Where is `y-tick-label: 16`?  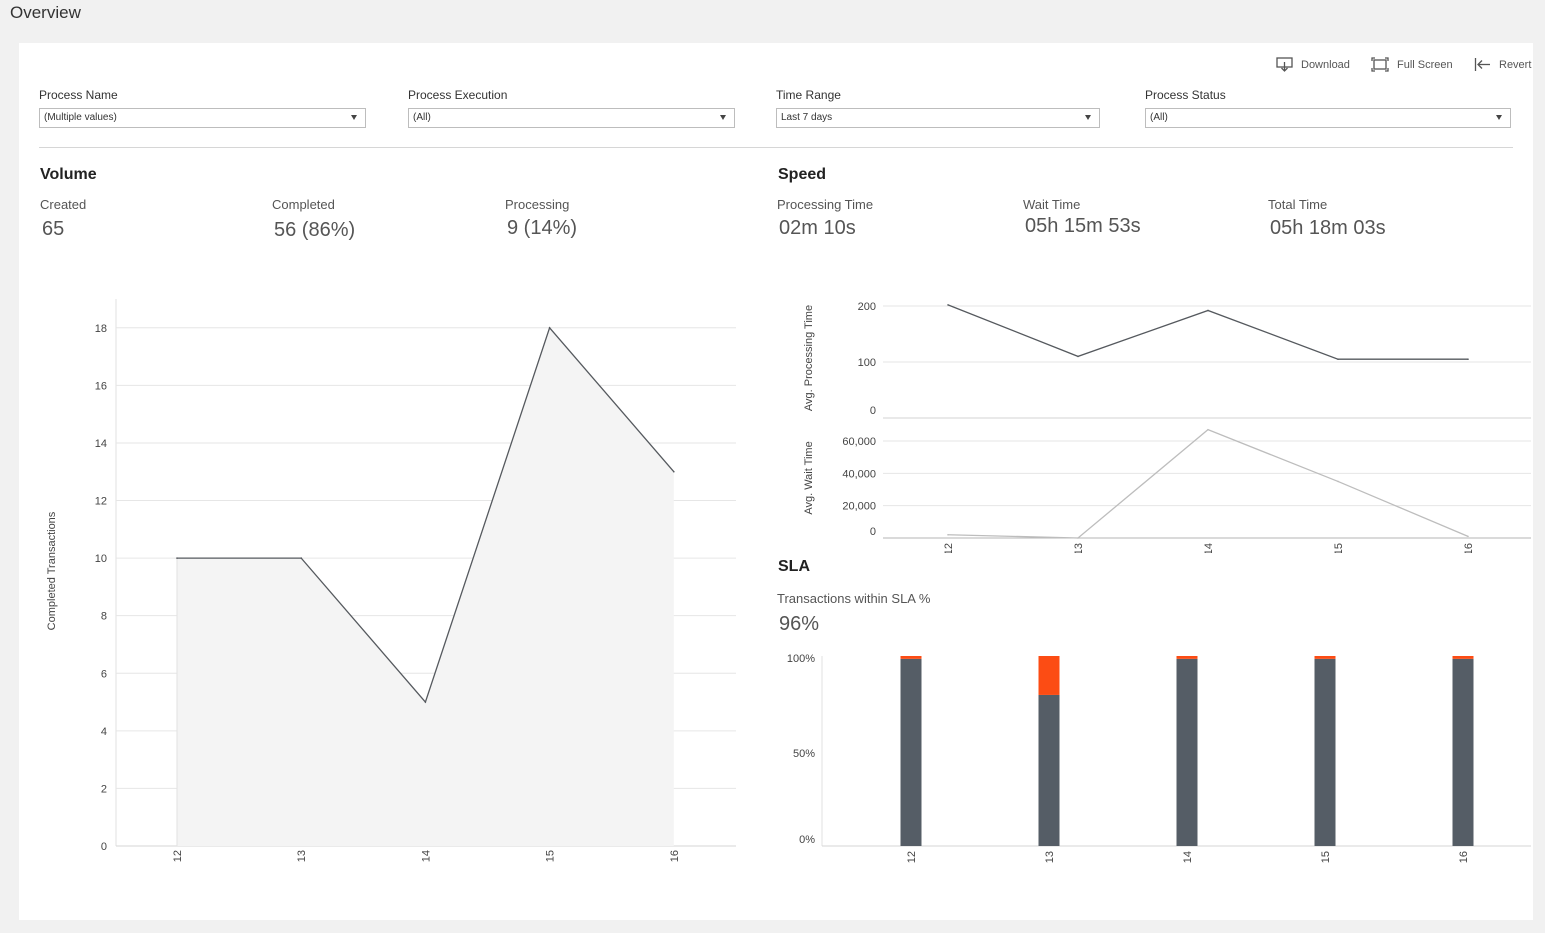 y-tick-label: 16 is located at coordinates (101, 386).